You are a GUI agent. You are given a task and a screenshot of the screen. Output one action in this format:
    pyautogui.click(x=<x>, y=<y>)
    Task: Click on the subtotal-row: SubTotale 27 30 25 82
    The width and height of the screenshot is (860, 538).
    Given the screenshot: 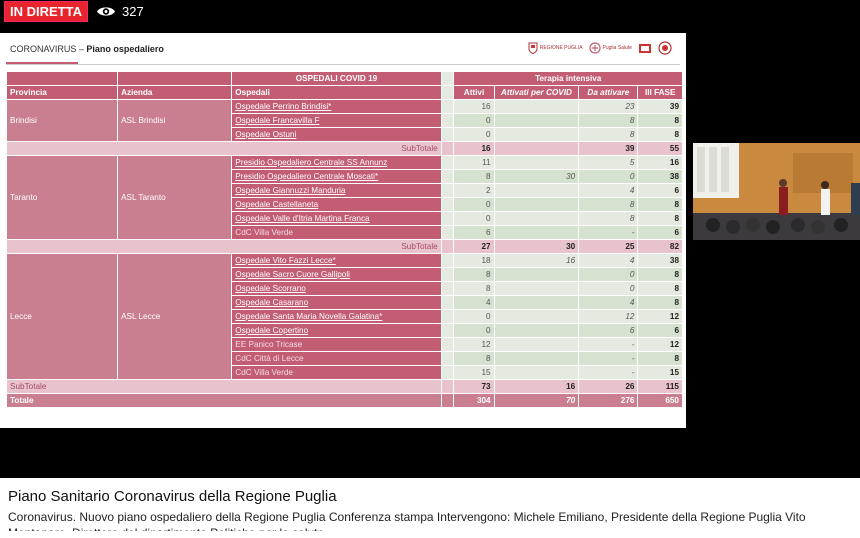 What is the action you would take?
    pyautogui.click(x=344, y=246)
    